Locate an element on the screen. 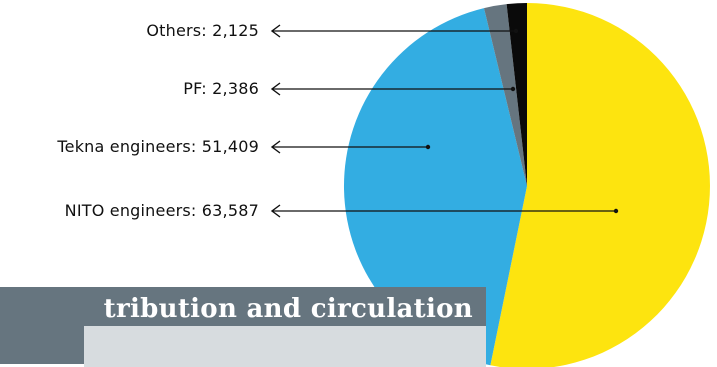 This screenshot has width=717, height=367. leader-arrow-nito is located at coordinates (275, 211).